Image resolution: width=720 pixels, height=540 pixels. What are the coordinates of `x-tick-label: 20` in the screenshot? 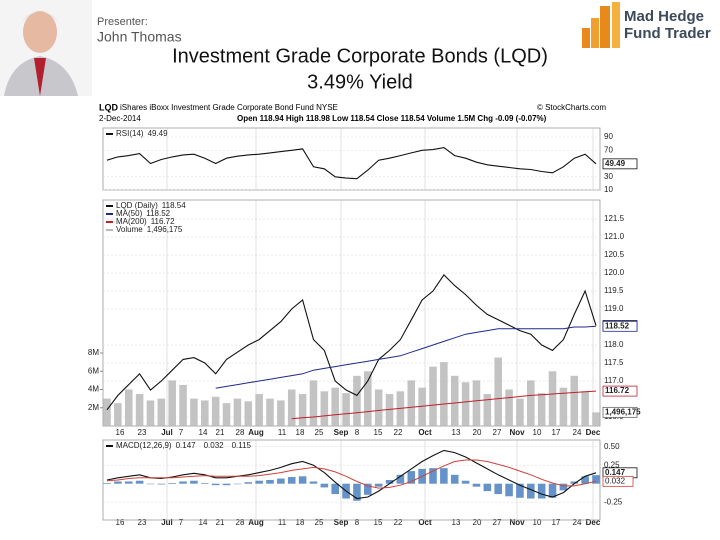 It's located at (477, 432).